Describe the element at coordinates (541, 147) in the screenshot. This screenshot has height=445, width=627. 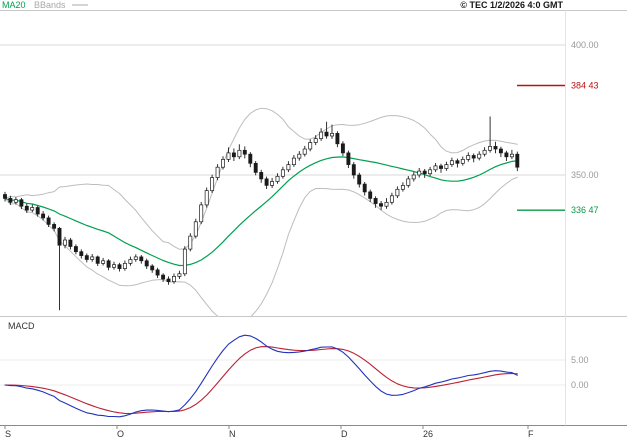
I see `price-levels-layer` at that location.